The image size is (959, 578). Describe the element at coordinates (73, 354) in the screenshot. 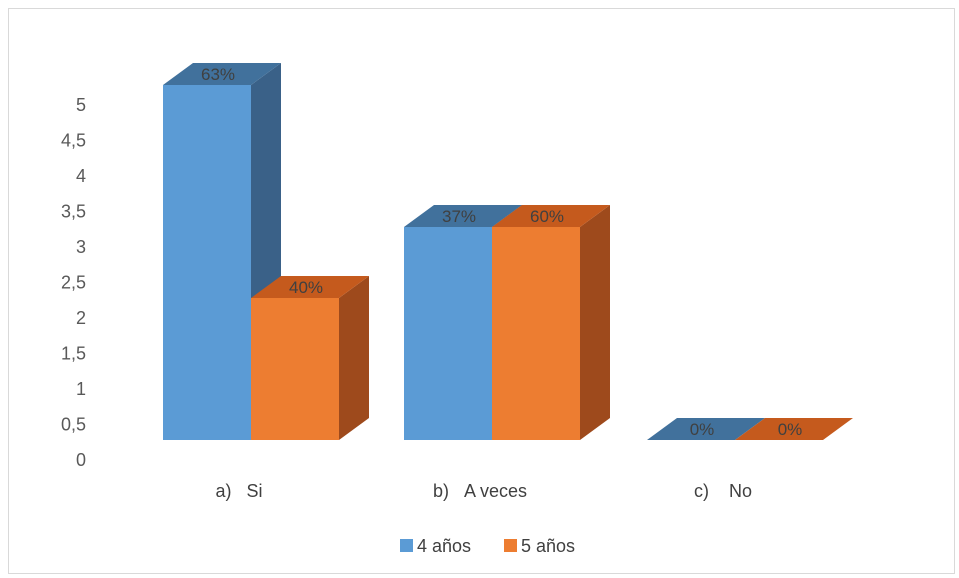

I see `y-tick-label: 1,5` at that location.